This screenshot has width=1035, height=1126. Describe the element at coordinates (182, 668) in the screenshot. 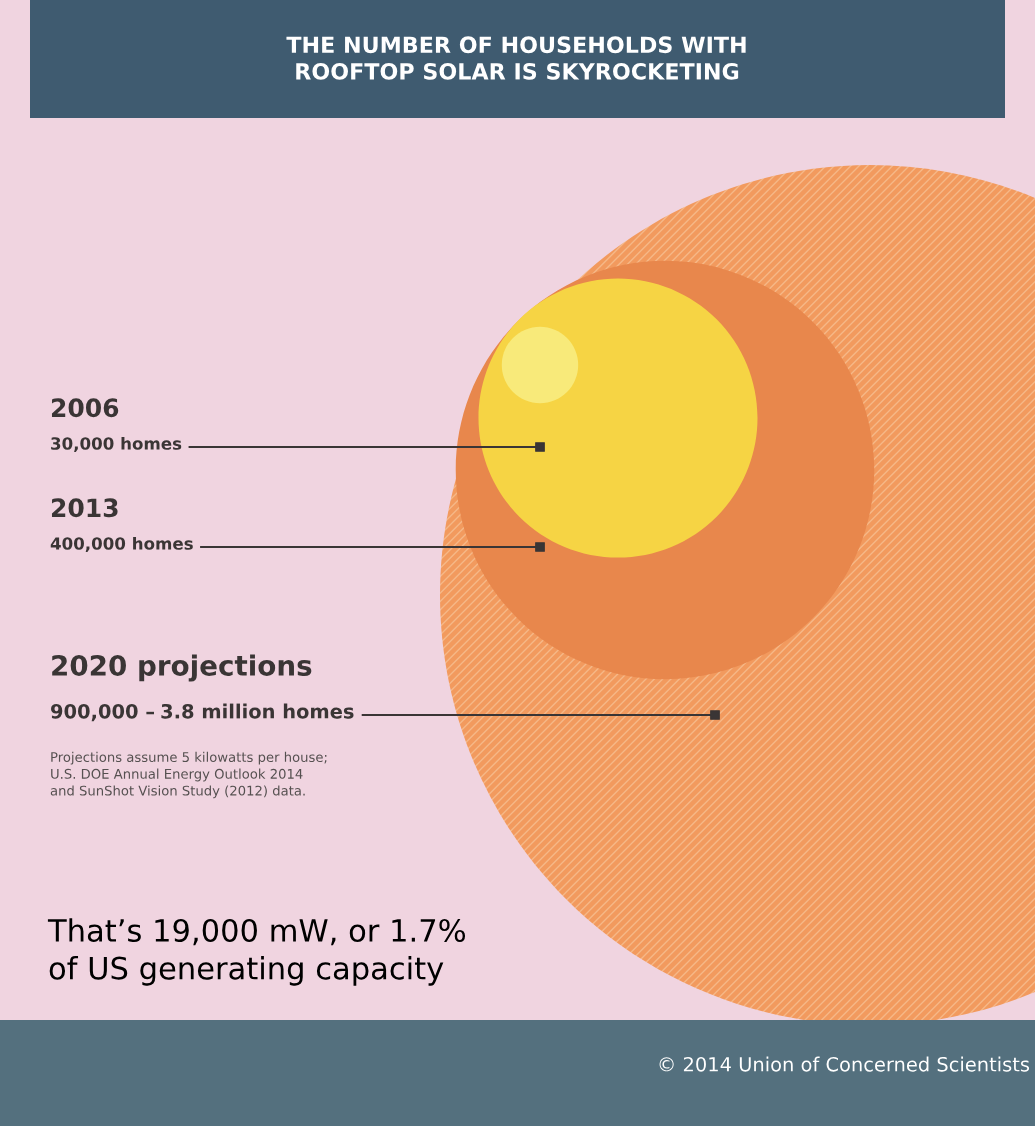

I see `category-label: 2020 projections` at that location.